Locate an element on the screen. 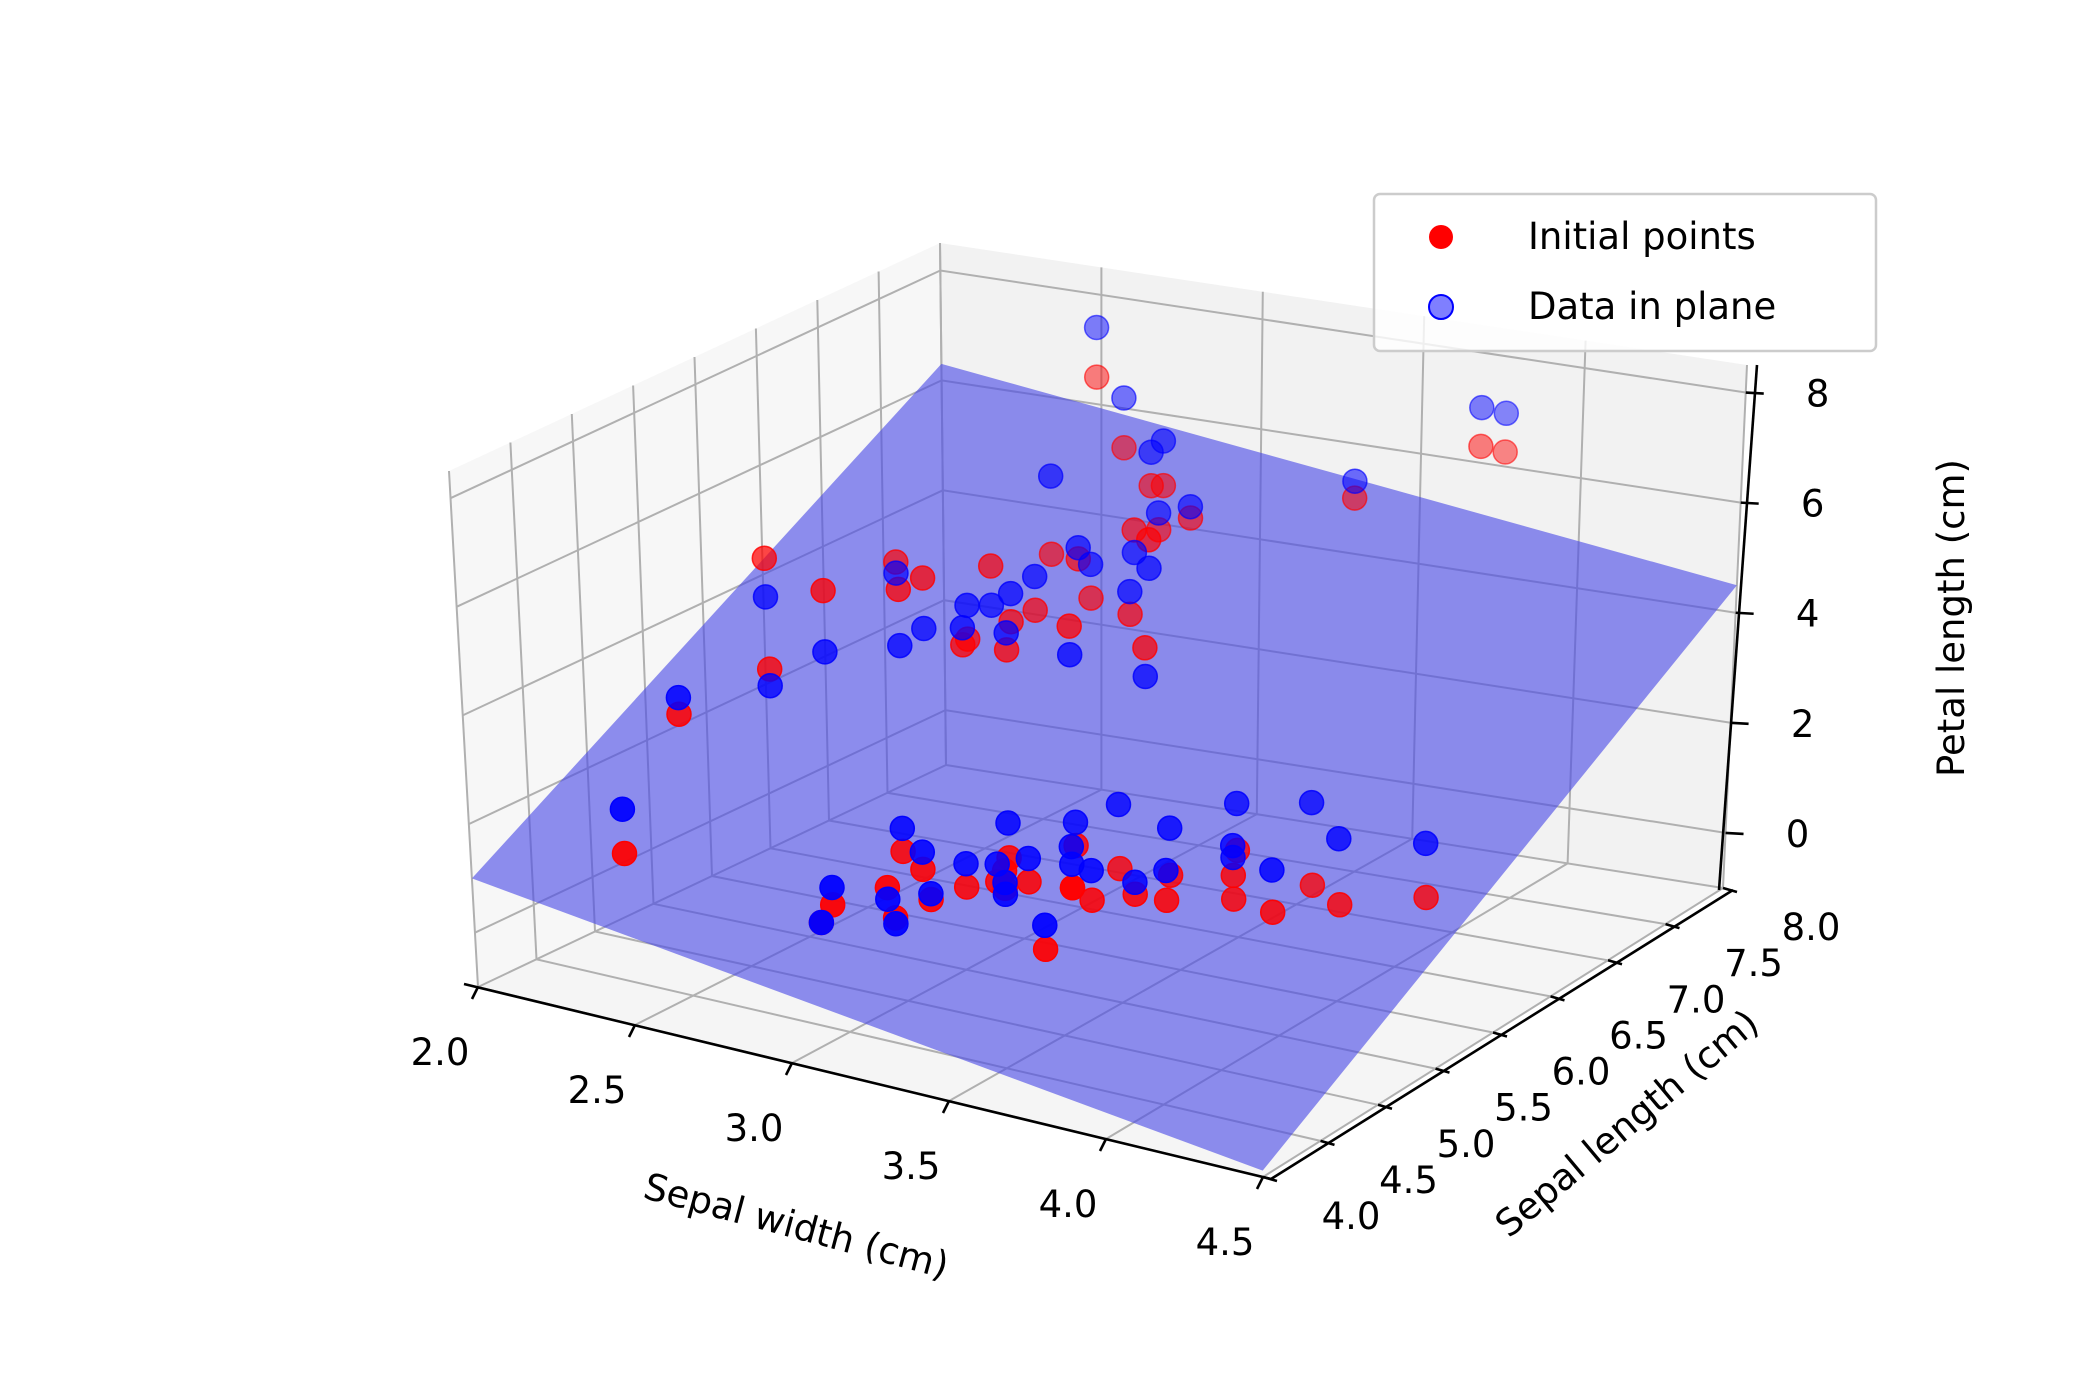 The width and height of the screenshot is (2100, 1400). z-axis-label: Petal length (cm) is located at coordinates (1951, 618).